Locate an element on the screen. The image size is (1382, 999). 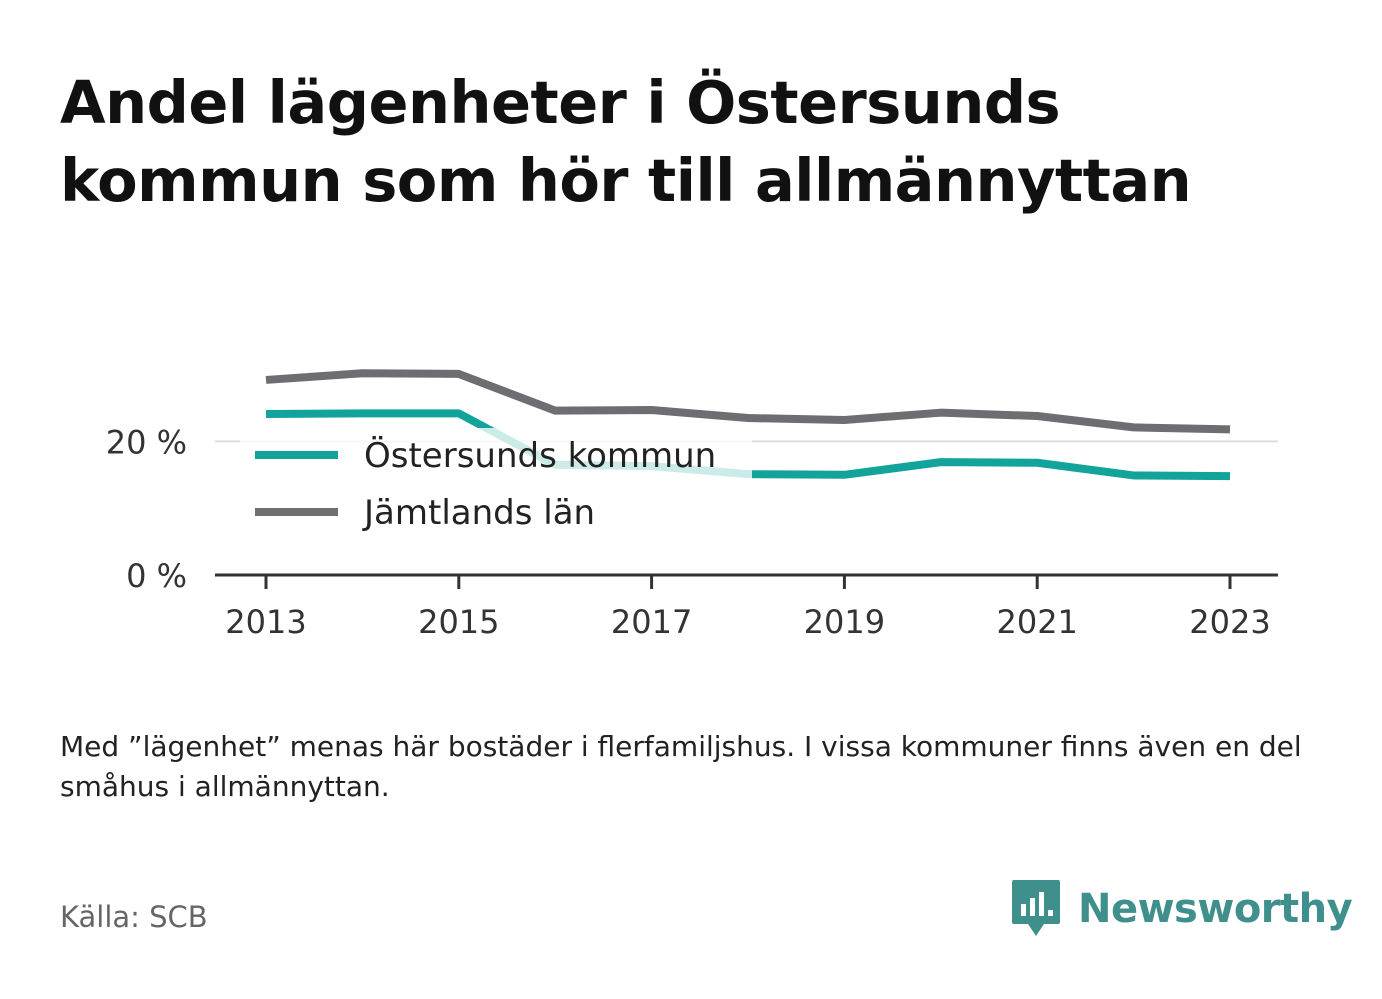
series-line is located at coordinates (748, 401).